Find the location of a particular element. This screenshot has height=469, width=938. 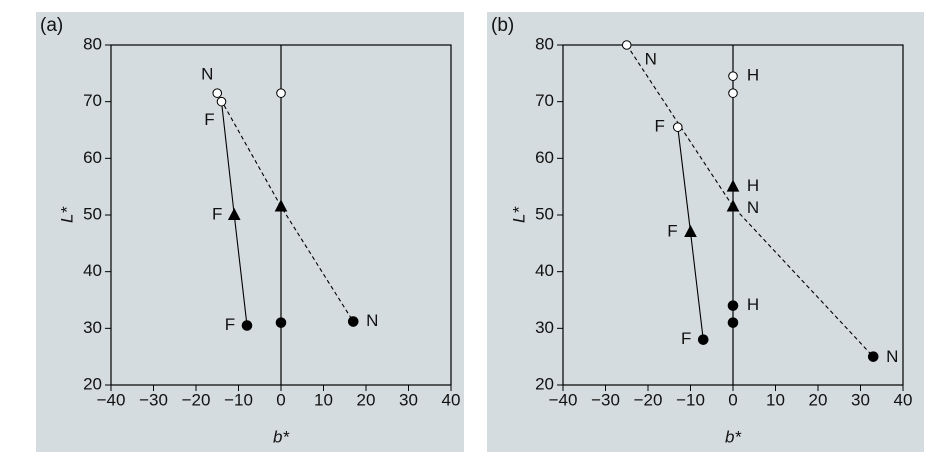

series-line is located at coordinates (285, 207).